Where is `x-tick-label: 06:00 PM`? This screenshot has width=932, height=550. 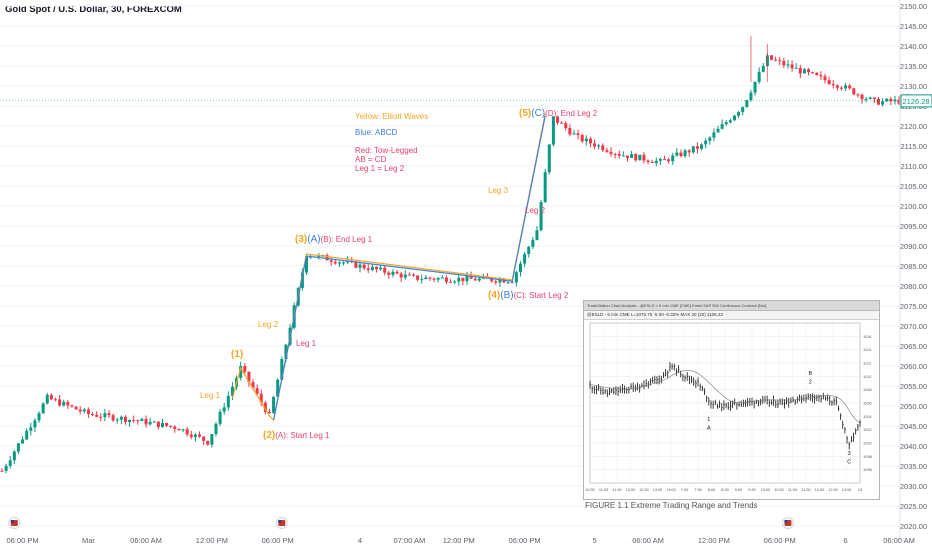 x-tick-label: 06:00 PM is located at coordinates (525, 540).